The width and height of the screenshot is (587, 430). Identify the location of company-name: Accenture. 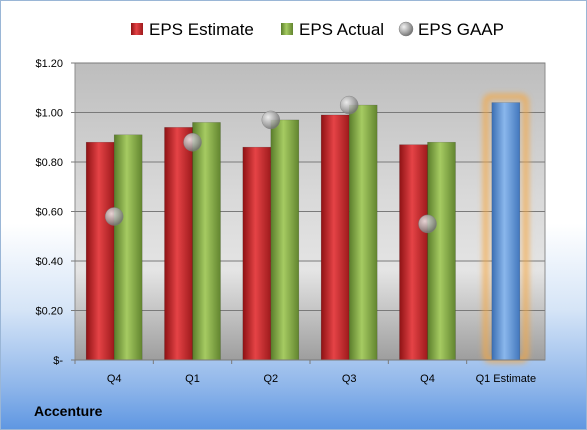
(68, 411).